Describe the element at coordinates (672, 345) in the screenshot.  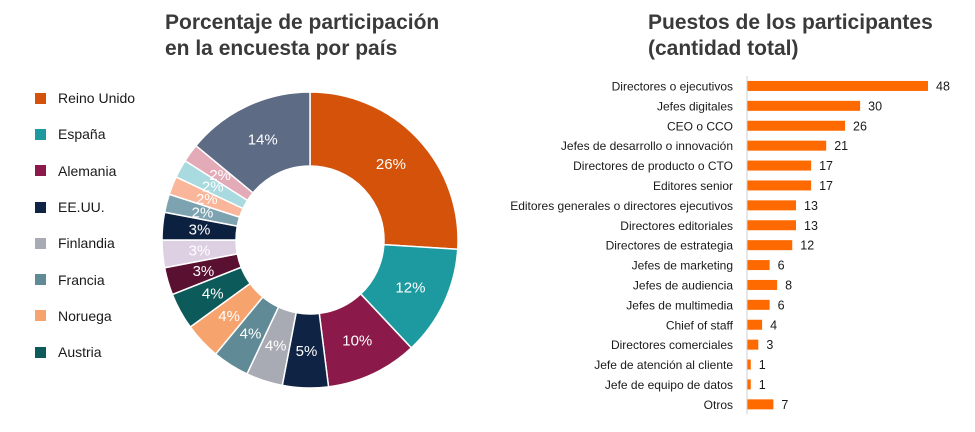
I see `bar-category-label: Directores comerciales` at that location.